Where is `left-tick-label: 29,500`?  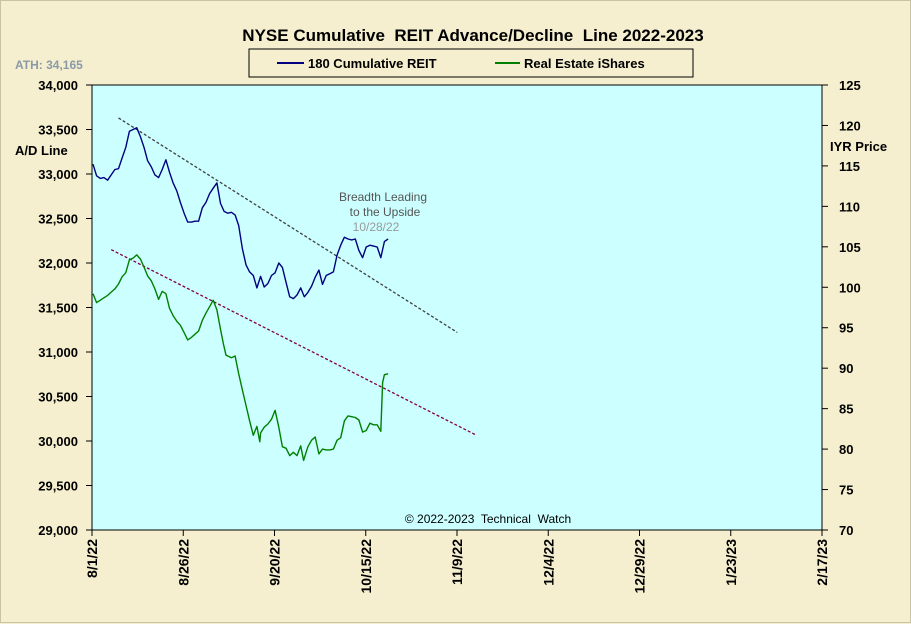
left-tick-label: 29,500 is located at coordinates (58, 486).